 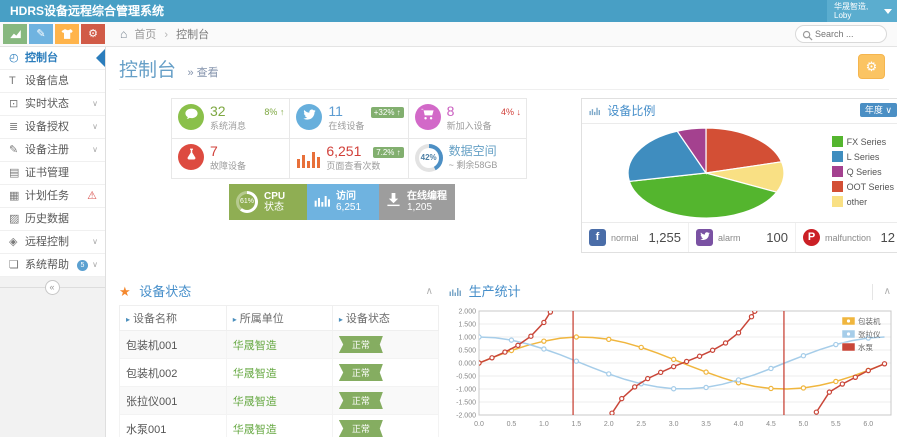 I want to click on sidebar-item-dashboard: ◴ 控制台, so click(x=52, y=58).